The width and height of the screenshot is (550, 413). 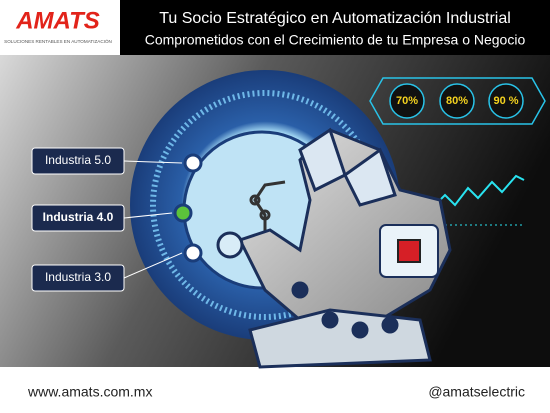 I want to click on social-handle: @amatselectric, so click(x=476, y=392).